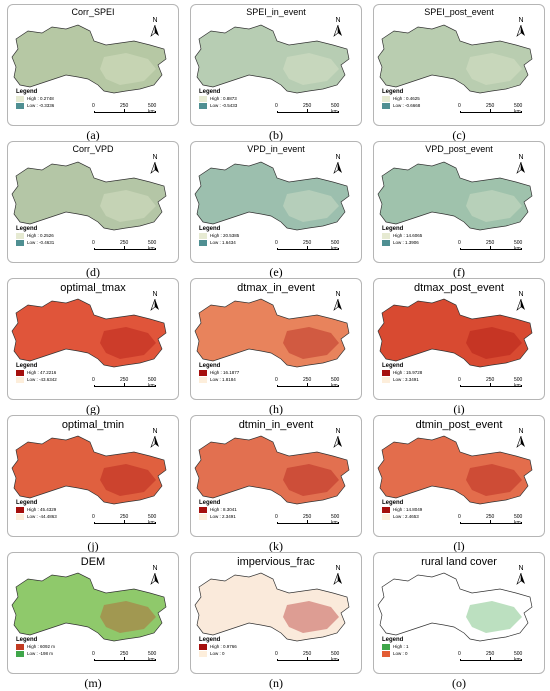 This screenshot has width=550, height=691. Describe the element at coordinates (35, 646) in the screenshot. I see `legend-high-row: High : 6092 m` at that location.